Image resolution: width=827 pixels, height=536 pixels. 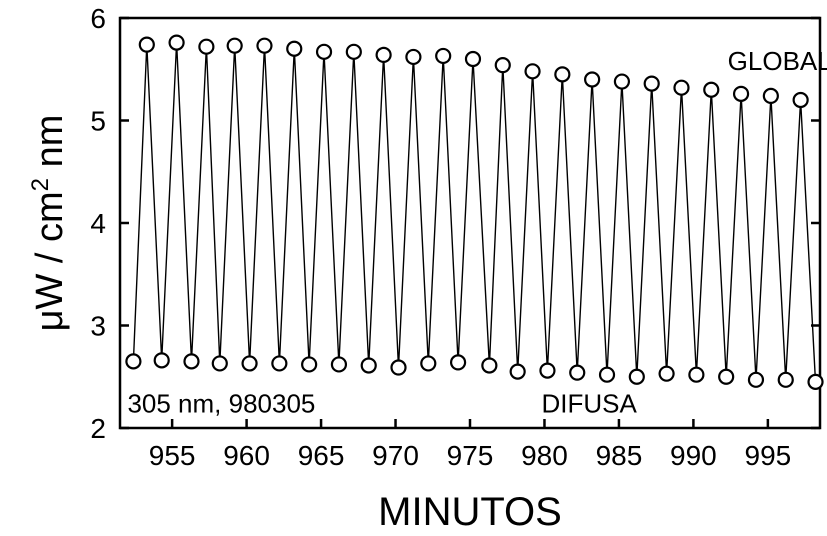 What do you see at coordinates (777, 61) in the screenshot?
I see `chart-annotation: GLOBAL` at bounding box center [777, 61].